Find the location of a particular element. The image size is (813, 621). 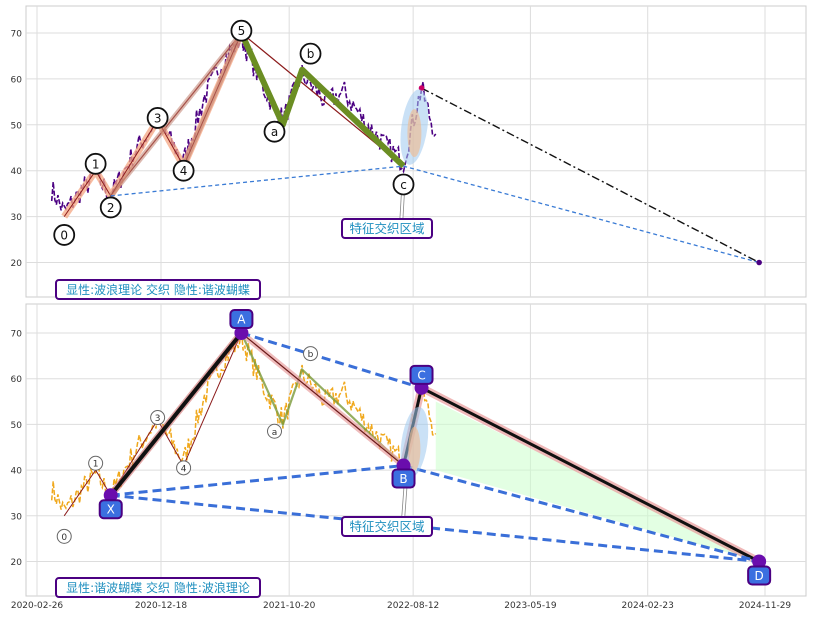

small-wave-label-text: 4 is located at coordinates (184, 469).